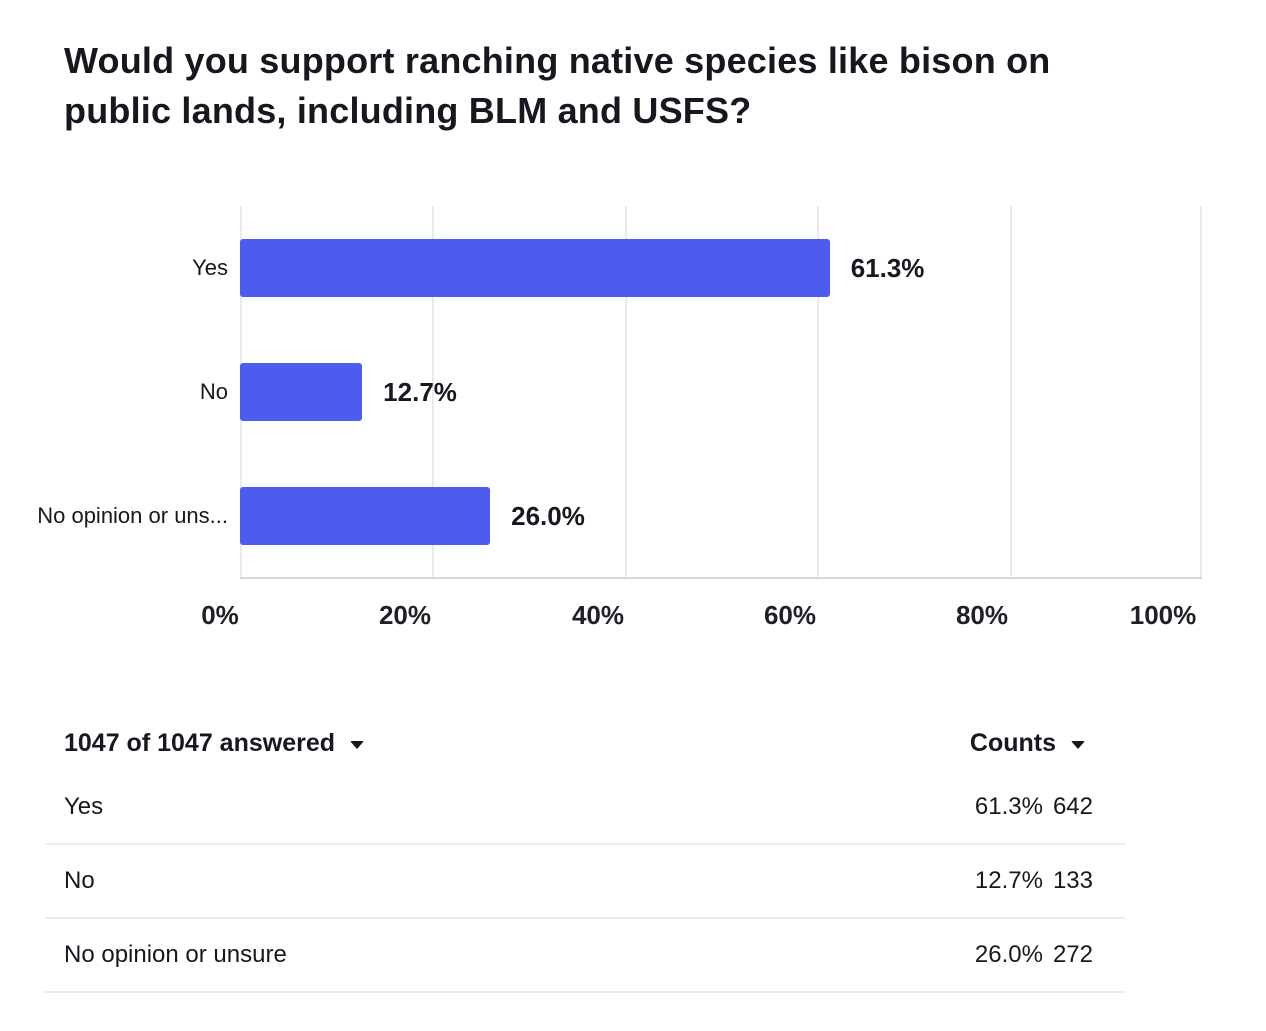 The image size is (1266, 1031). I want to click on x-axis-line, so click(721, 578).